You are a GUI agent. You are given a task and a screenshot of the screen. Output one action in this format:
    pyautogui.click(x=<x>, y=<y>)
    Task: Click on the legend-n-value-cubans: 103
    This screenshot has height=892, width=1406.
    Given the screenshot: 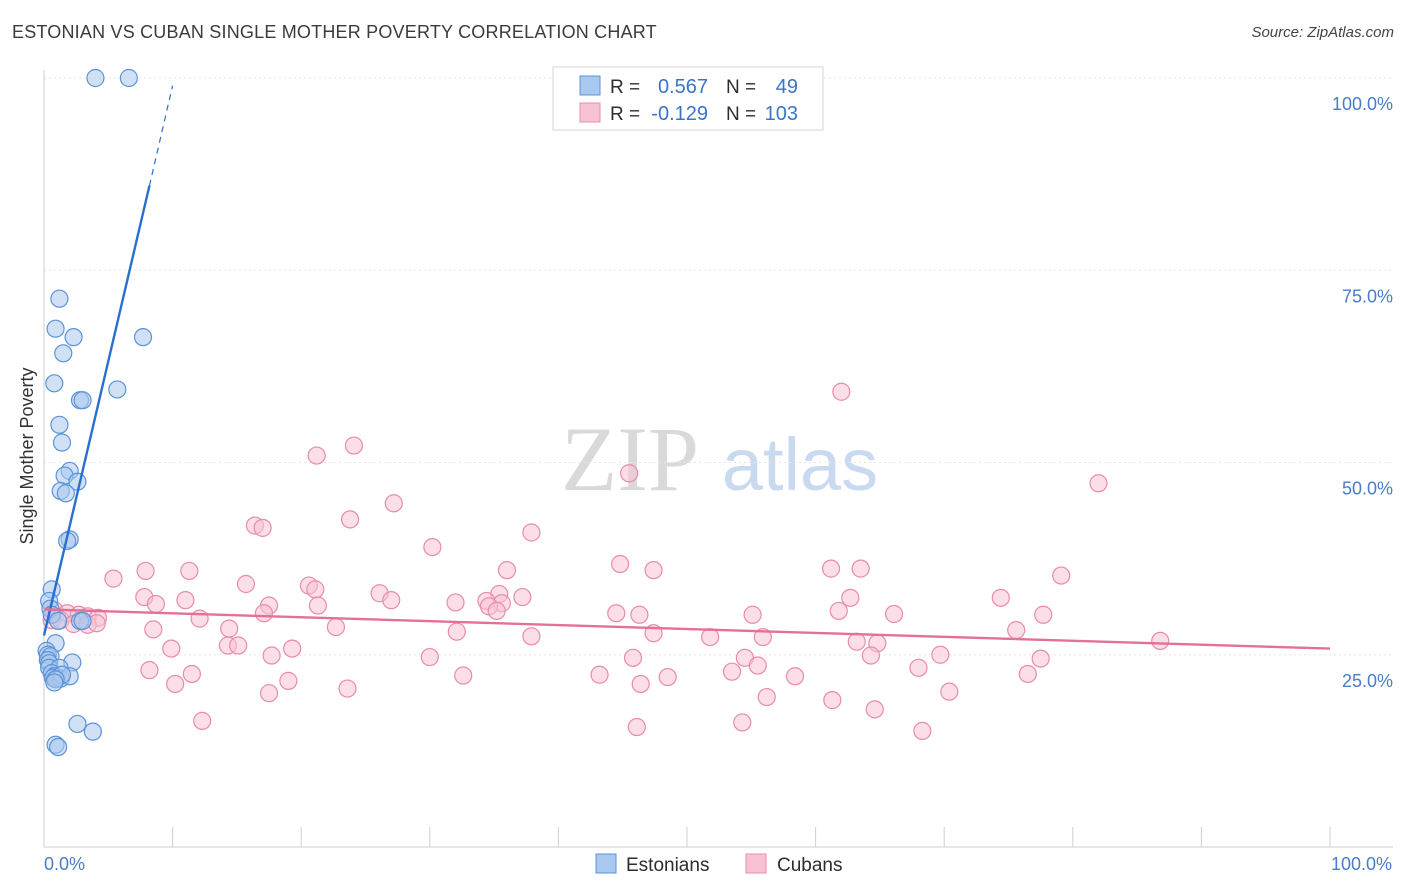 What is the action you would take?
    pyautogui.click(x=781, y=114)
    